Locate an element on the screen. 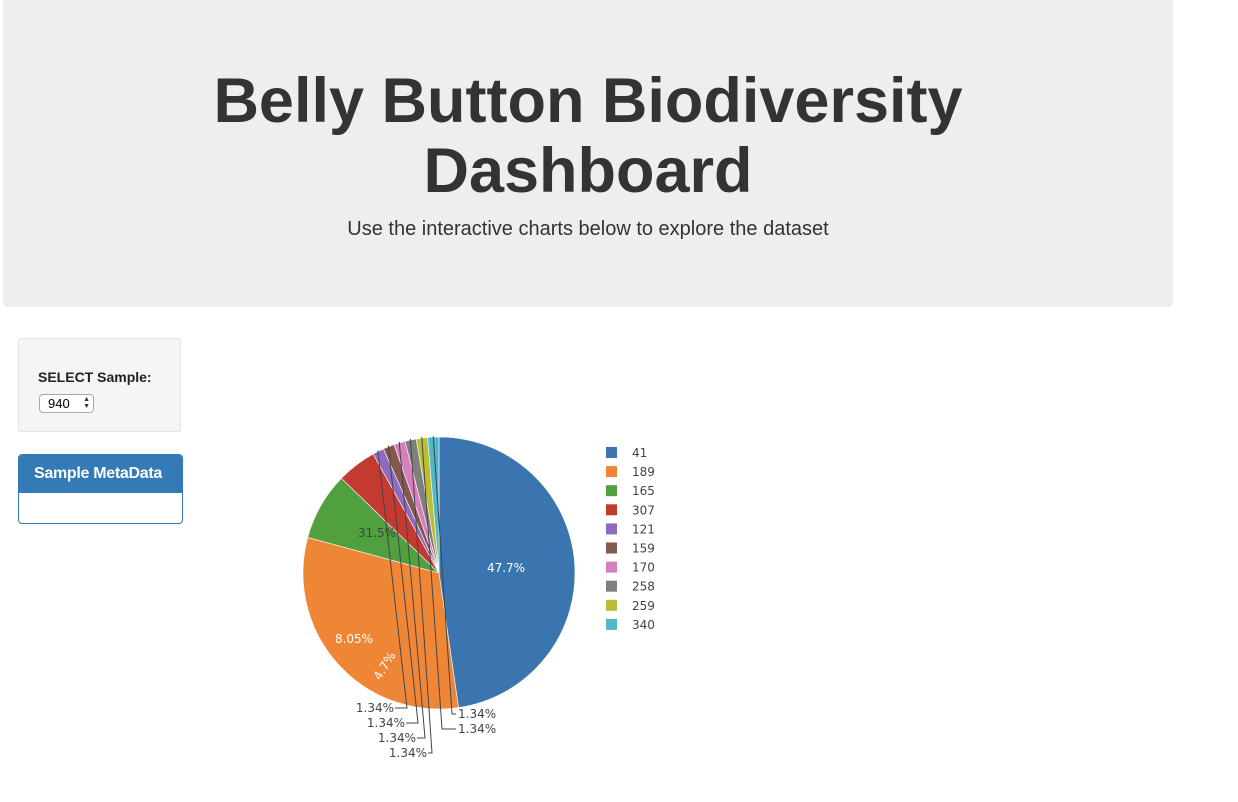  page-title-line-2: Dashboard is located at coordinates (588, 171).